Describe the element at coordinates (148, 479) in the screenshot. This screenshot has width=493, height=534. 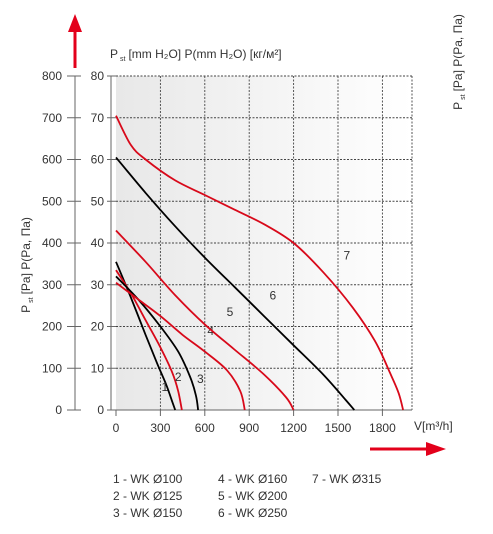
I see `legend-item: 1 - WK Ø100` at that location.